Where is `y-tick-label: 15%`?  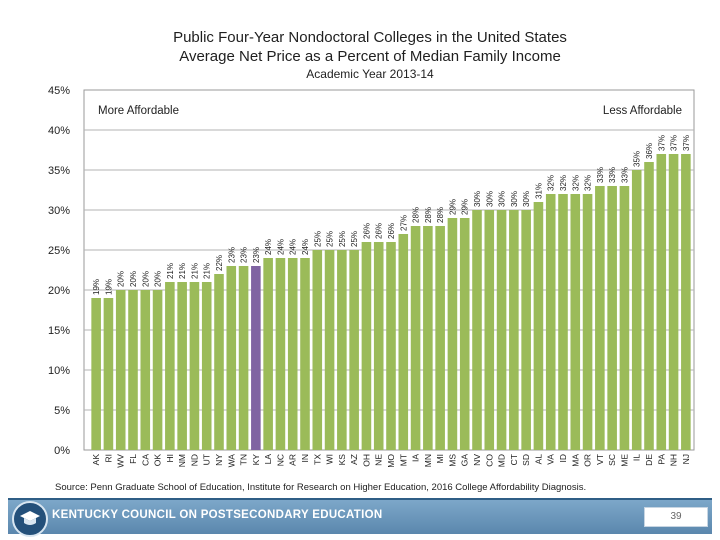 y-tick-label: 15% is located at coordinates (59, 331).